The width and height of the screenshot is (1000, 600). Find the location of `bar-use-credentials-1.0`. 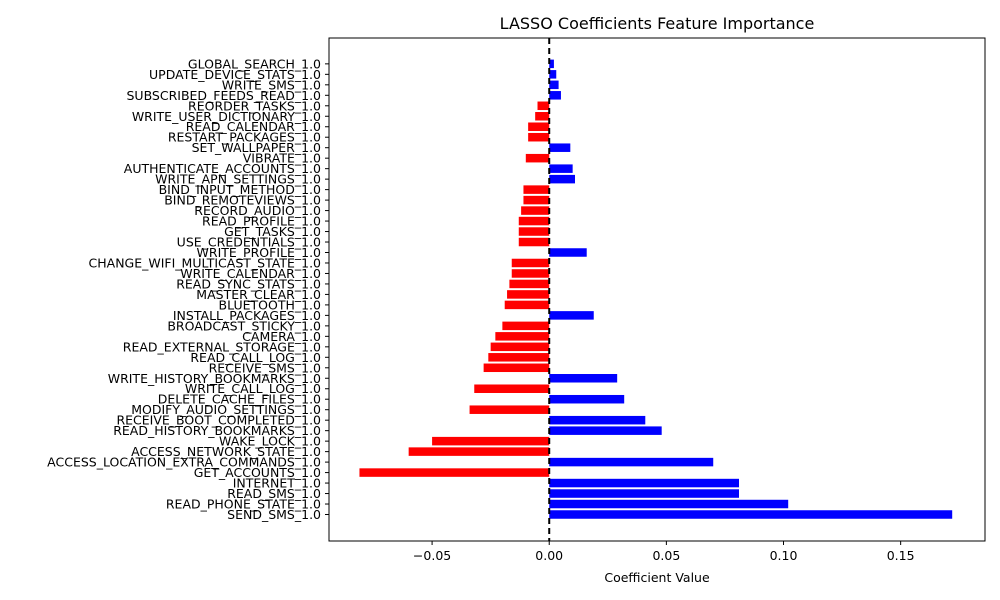

bar-use-credentials-1.0 is located at coordinates (534, 242).